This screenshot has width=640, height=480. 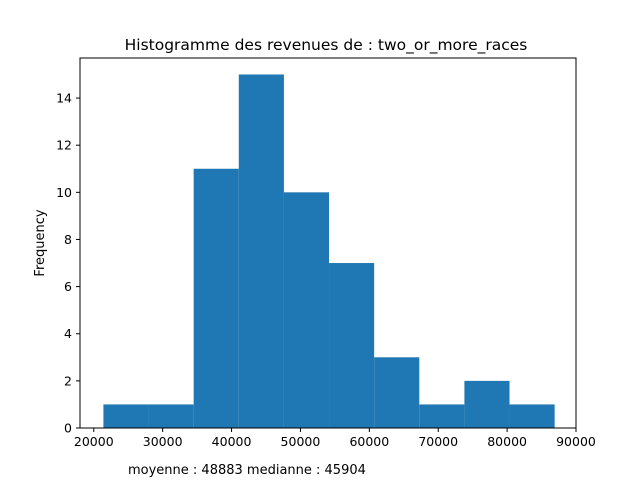 What do you see at coordinates (247, 470) in the screenshot?
I see `stats-annotation: moyenne : 48883 medianne : 45904` at bounding box center [247, 470].